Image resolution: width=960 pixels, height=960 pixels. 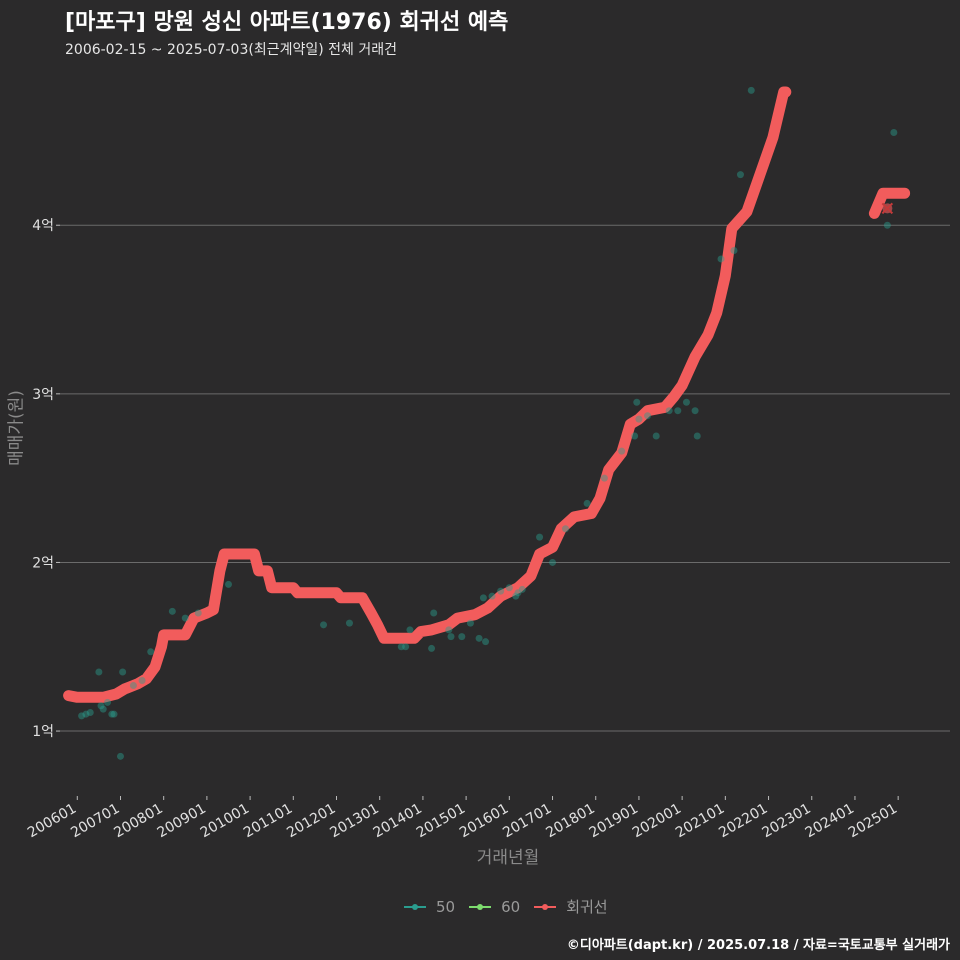 I want to click on legend-item-60: 60, so click(x=494, y=907).